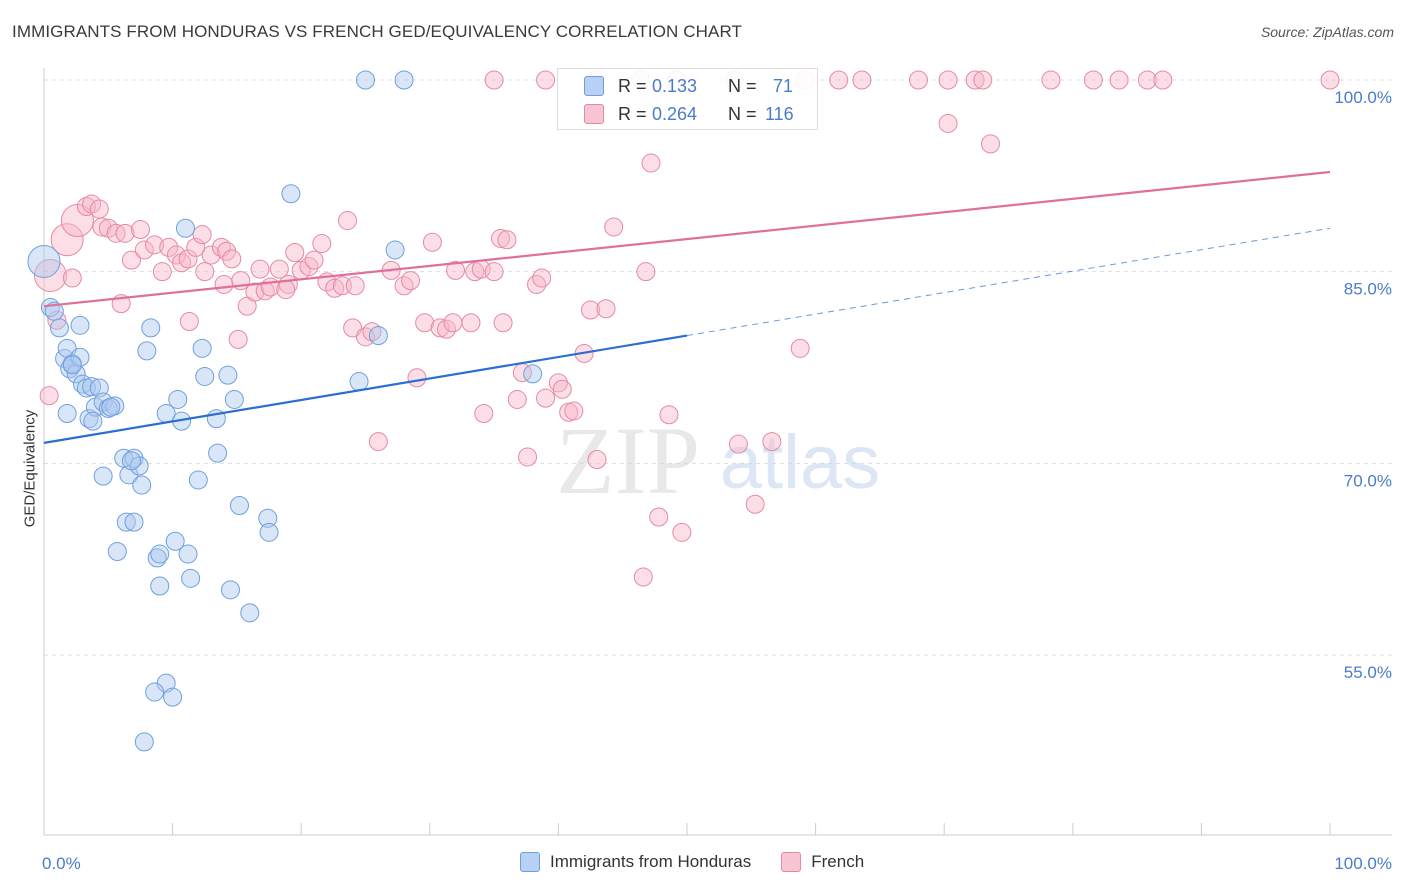 The width and height of the screenshot is (1406, 892). Describe the element at coordinates (628, 460) in the screenshot. I see `watermark-zip: ZIP` at that location.